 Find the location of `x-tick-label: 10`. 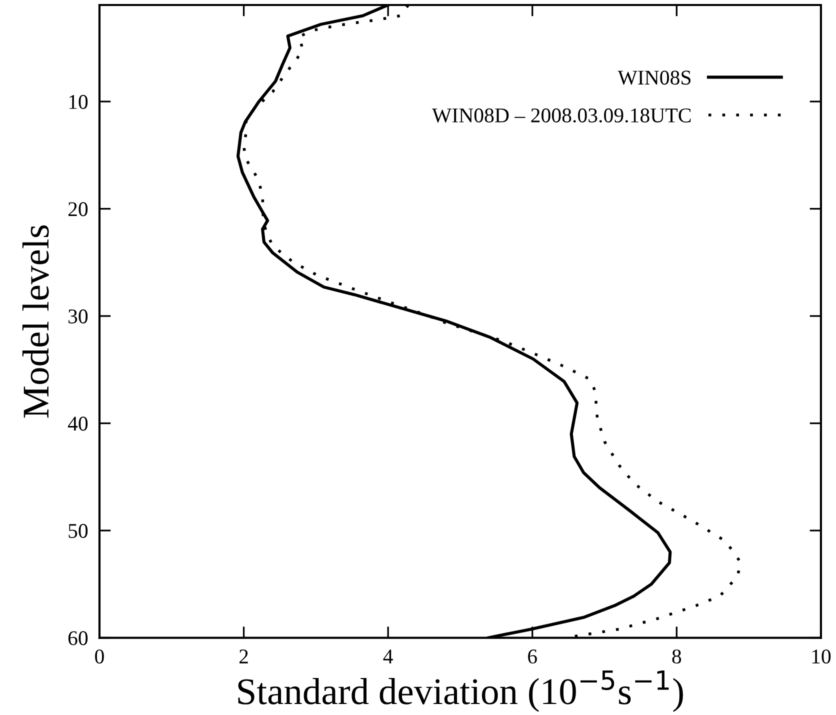

x-tick-label: 10 is located at coordinates (821, 656).